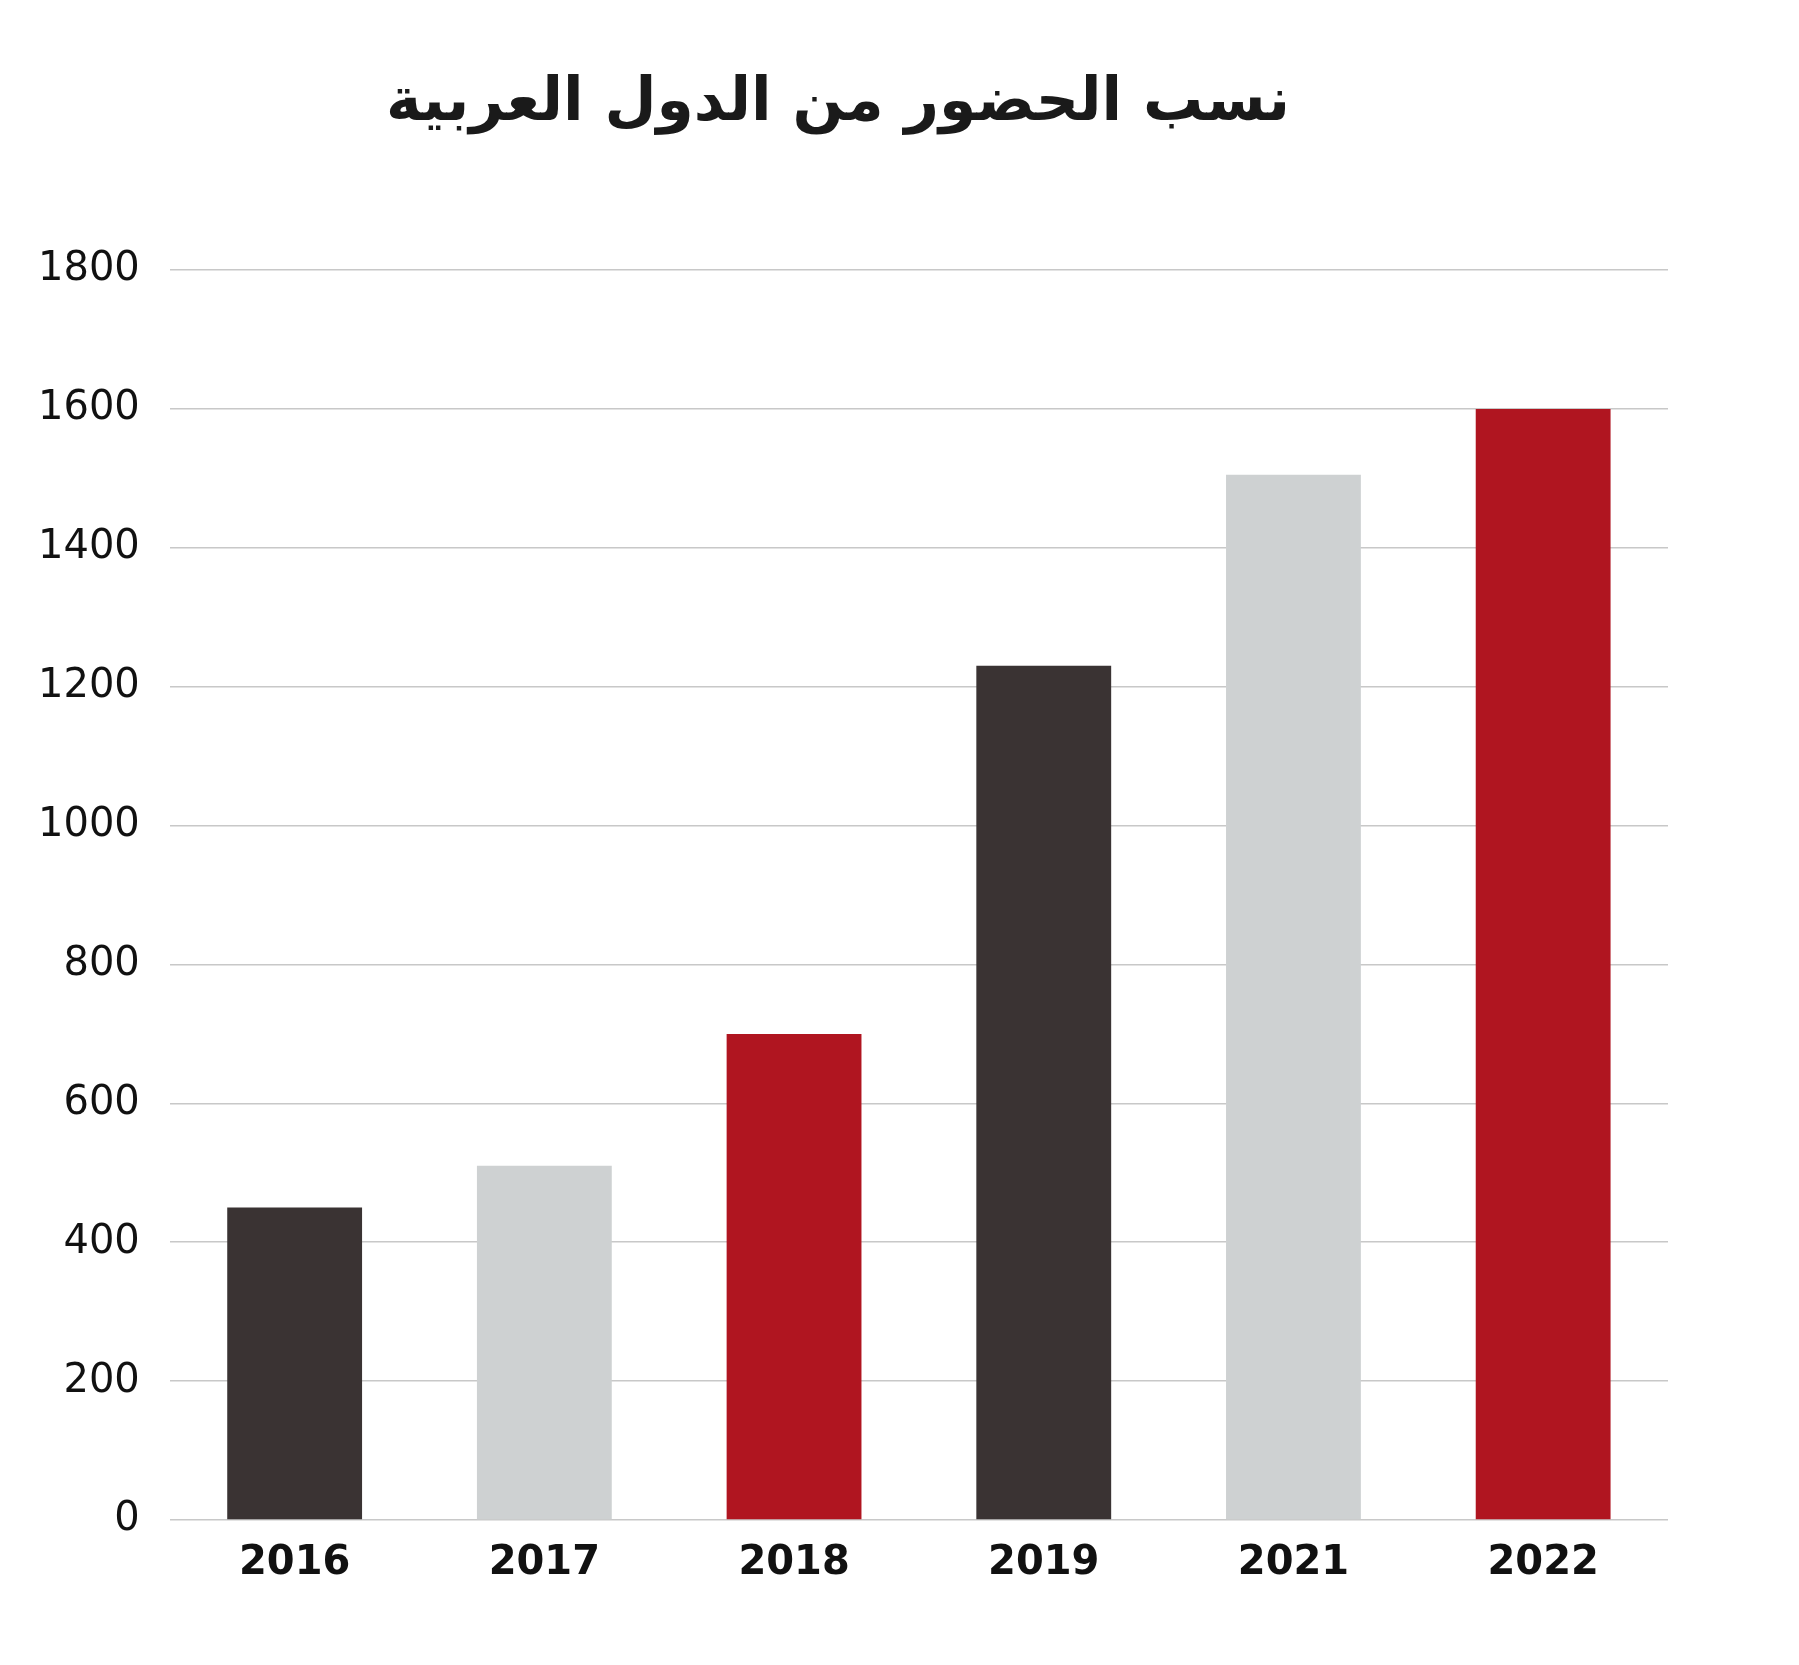  Describe the element at coordinates (294, 1560) in the screenshot. I see `x-tick-label: 2016` at that location.